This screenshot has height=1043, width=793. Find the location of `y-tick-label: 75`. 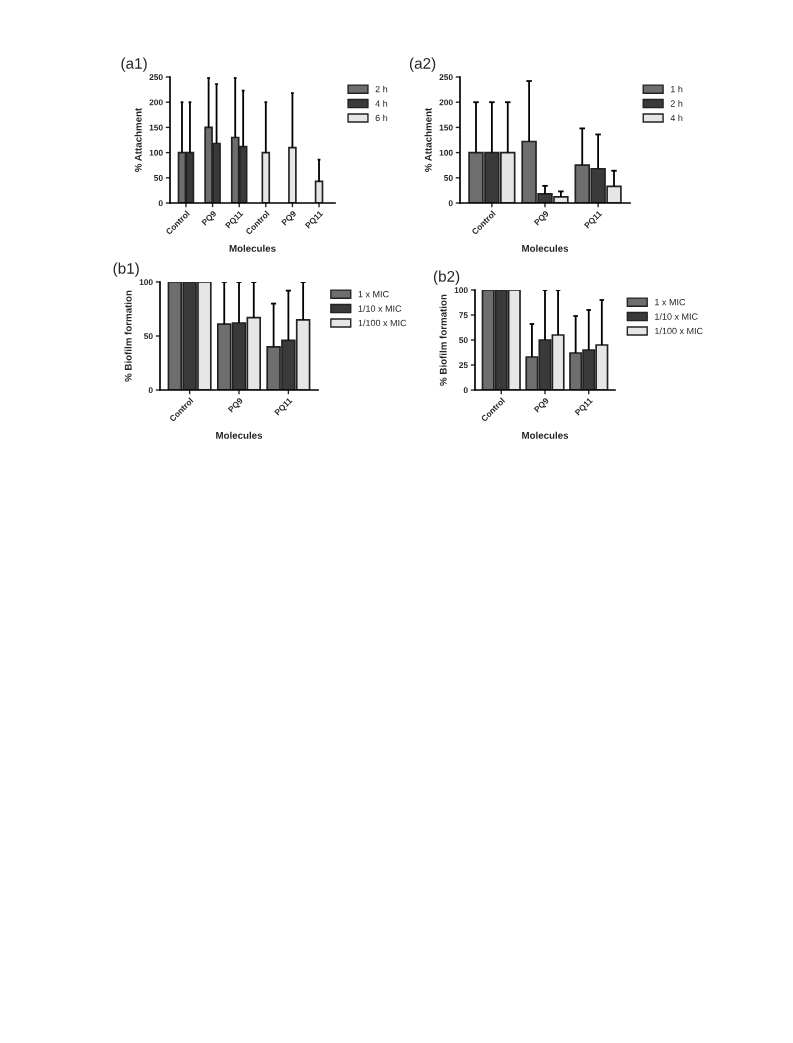

y-tick-label: 75 is located at coordinates (463, 315).